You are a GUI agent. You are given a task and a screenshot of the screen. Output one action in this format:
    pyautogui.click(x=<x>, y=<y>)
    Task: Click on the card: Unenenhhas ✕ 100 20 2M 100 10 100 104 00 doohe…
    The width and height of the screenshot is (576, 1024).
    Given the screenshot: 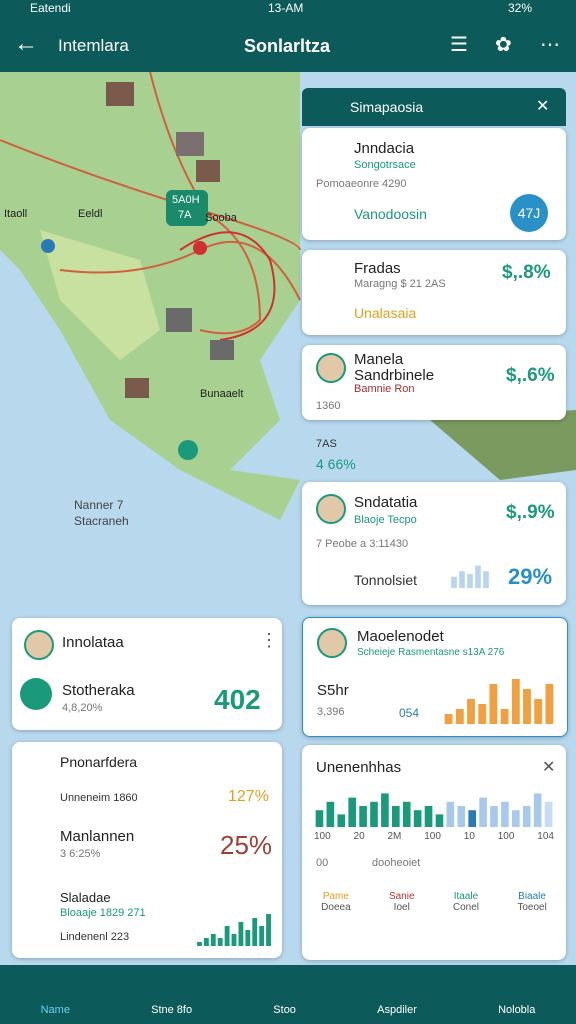 What is the action you would take?
    pyautogui.click(x=434, y=852)
    